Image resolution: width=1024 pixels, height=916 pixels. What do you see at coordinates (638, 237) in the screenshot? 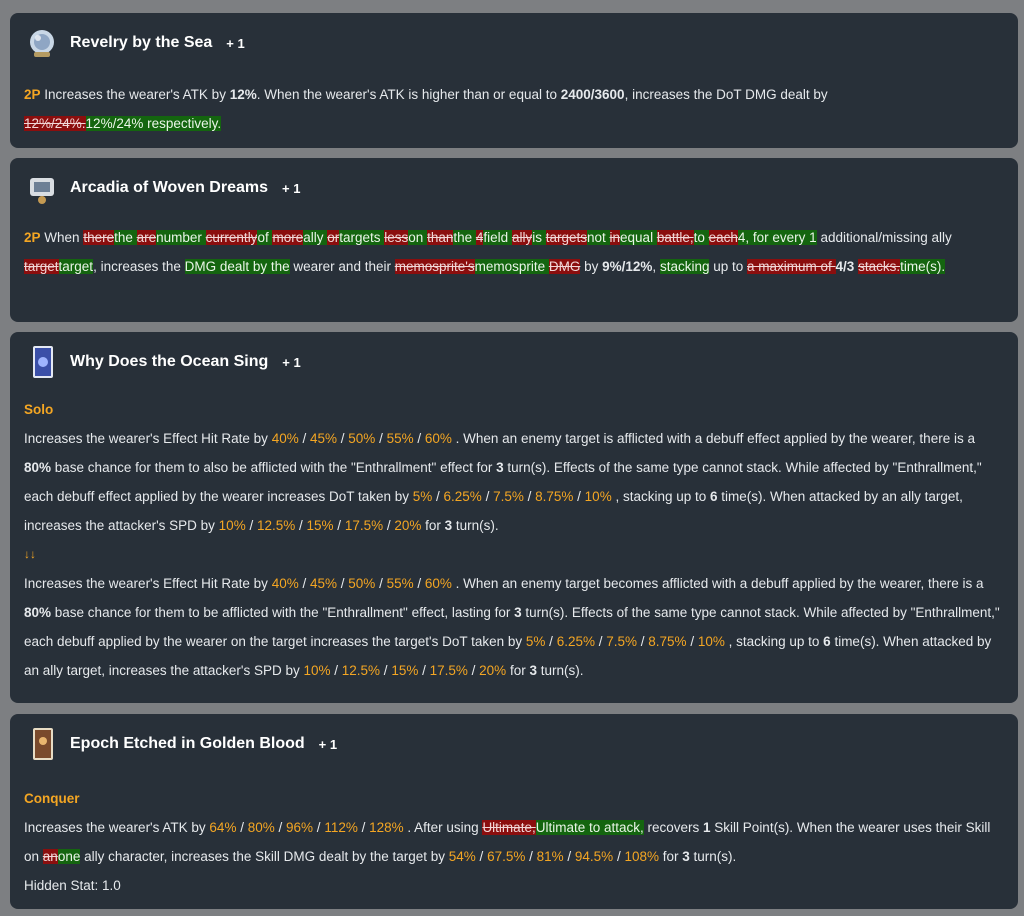
I see `diff-segment: equal` at bounding box center [638, 237].